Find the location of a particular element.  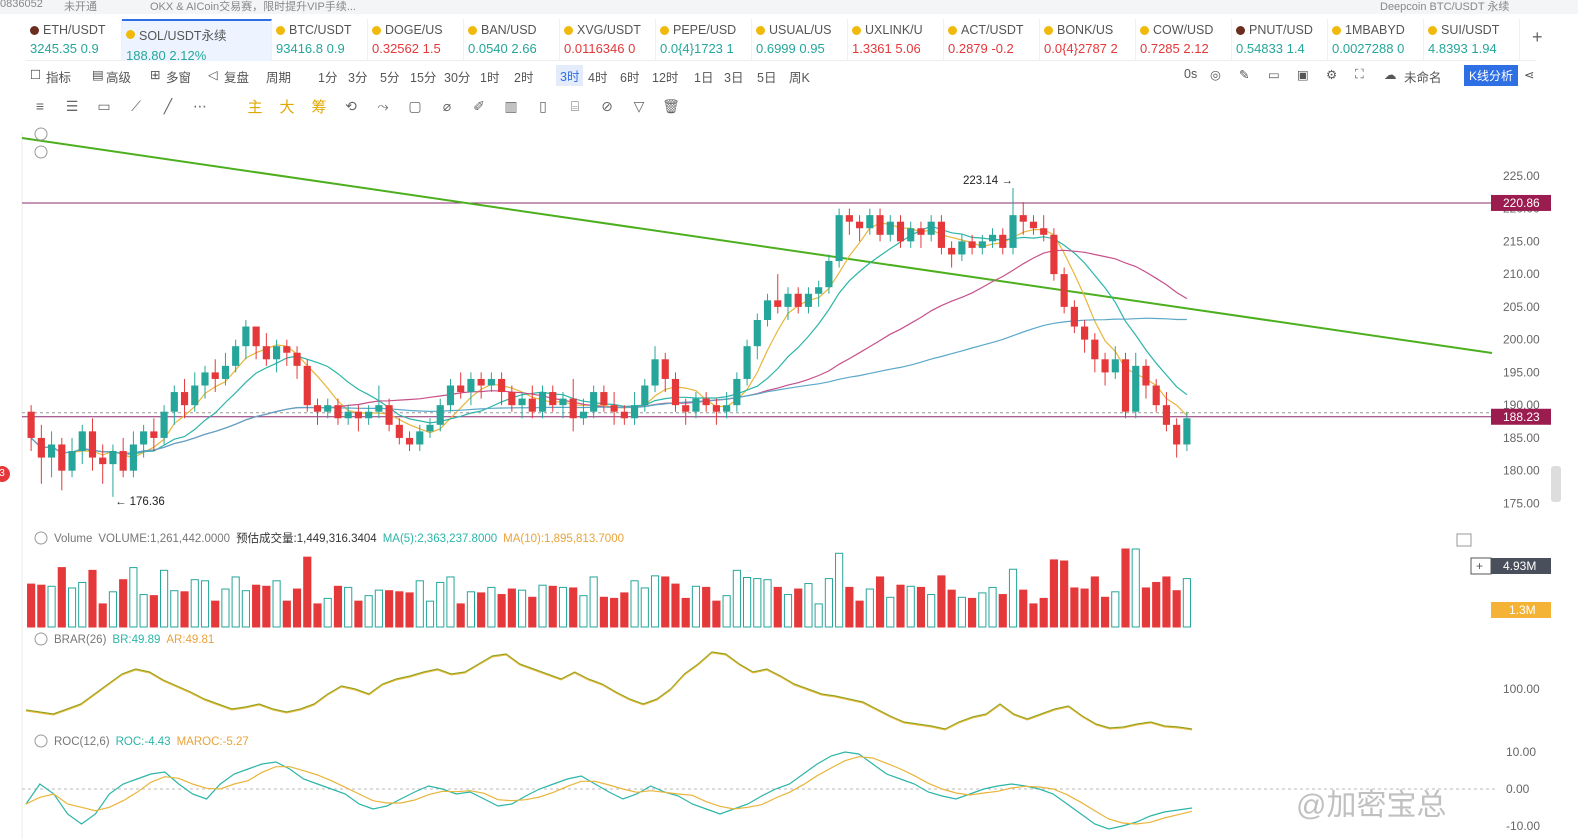

toolbar-item-9: 30分 is located at coordinates (457, 78).